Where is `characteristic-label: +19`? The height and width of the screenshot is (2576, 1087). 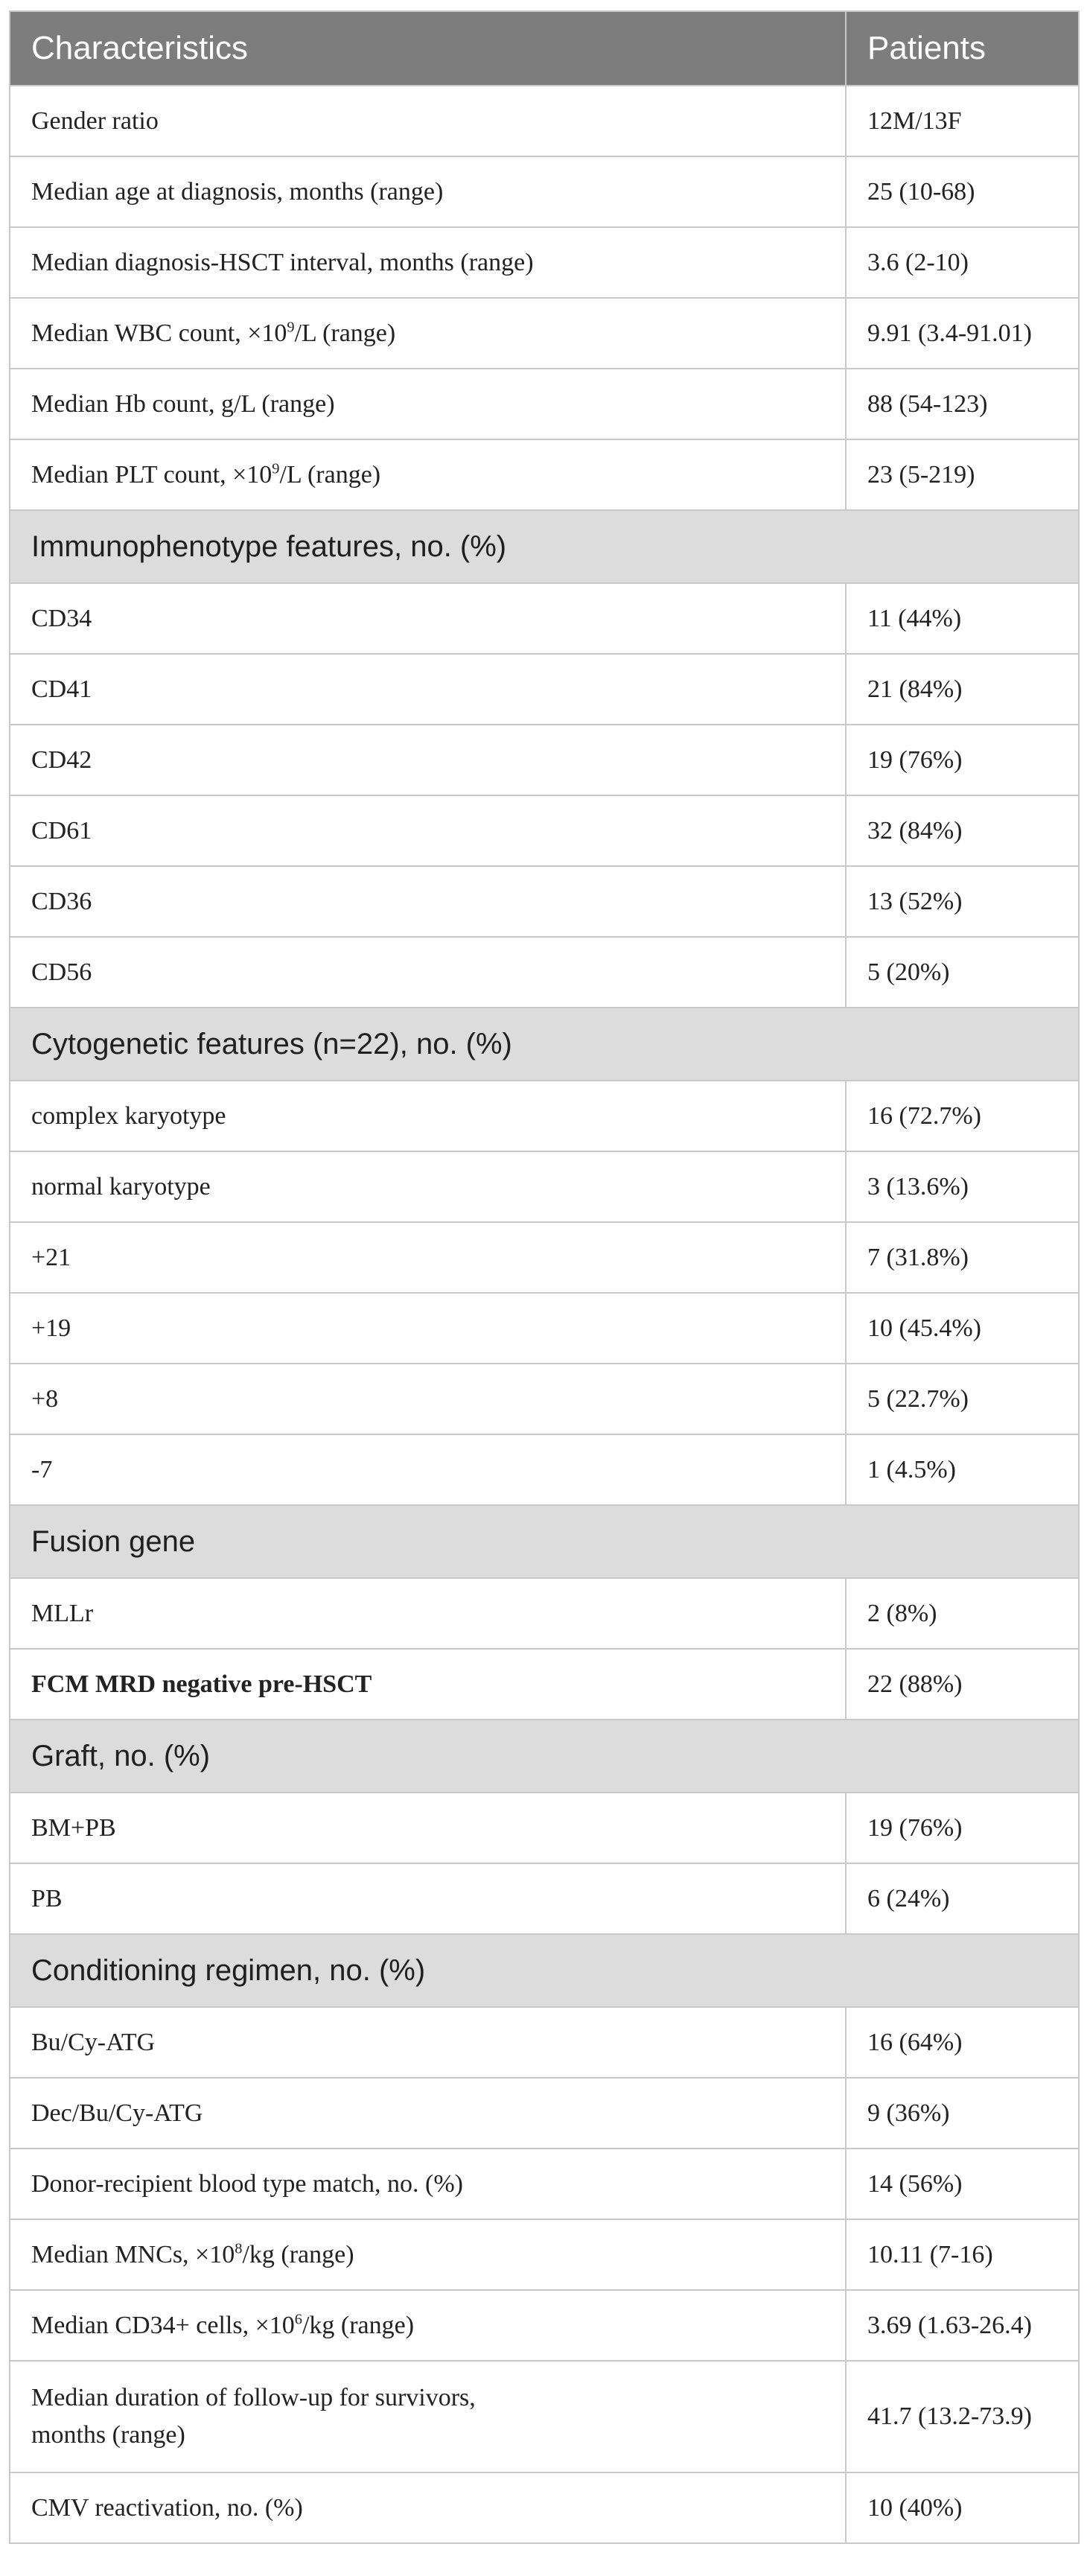
characteristic-label: +19 is located at coordinates (428, 1328).